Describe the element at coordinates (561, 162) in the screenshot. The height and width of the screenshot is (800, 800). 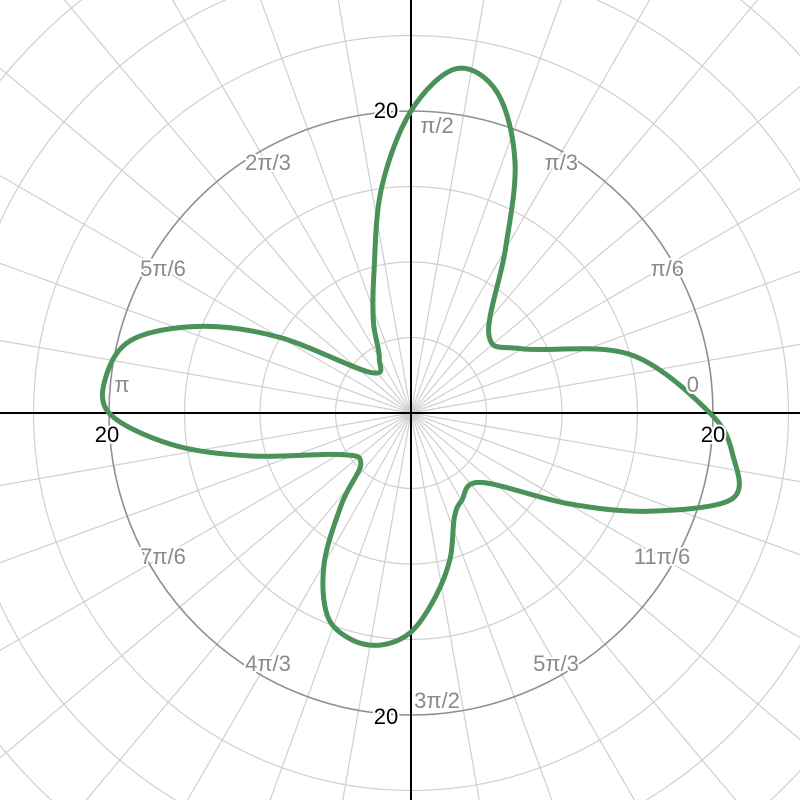
I see `angle-label: π/3` at that location.